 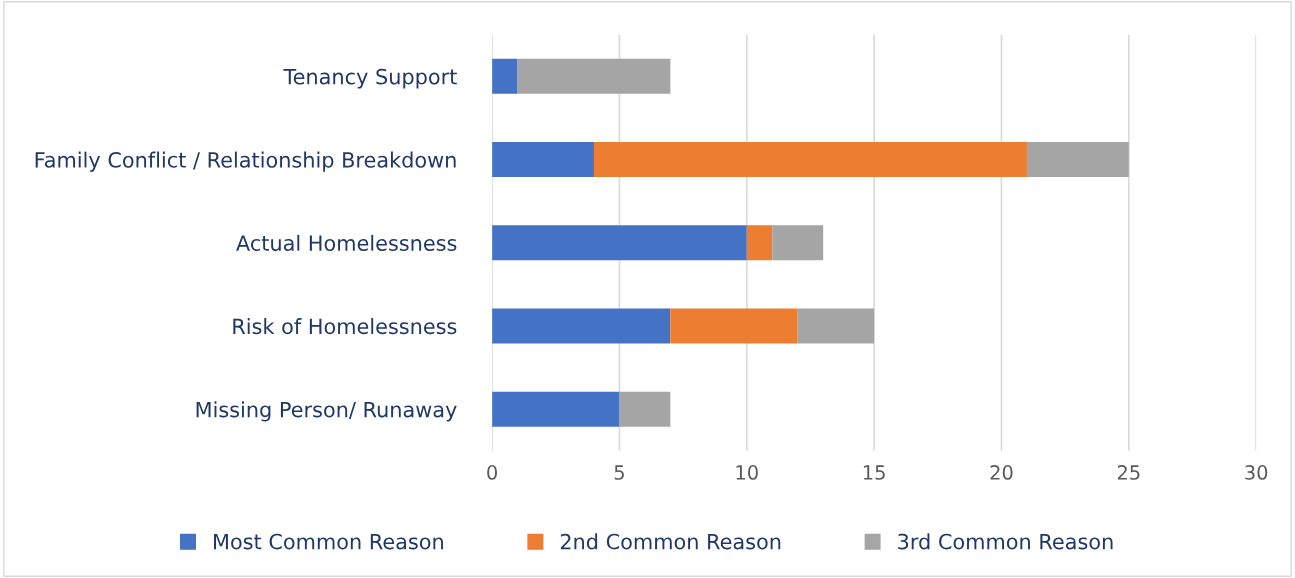 What do you see at coordinates (370, 78) in the screenshot?
I see `y-tick-label: Tenancy Support` at bounding box center [370, 78].